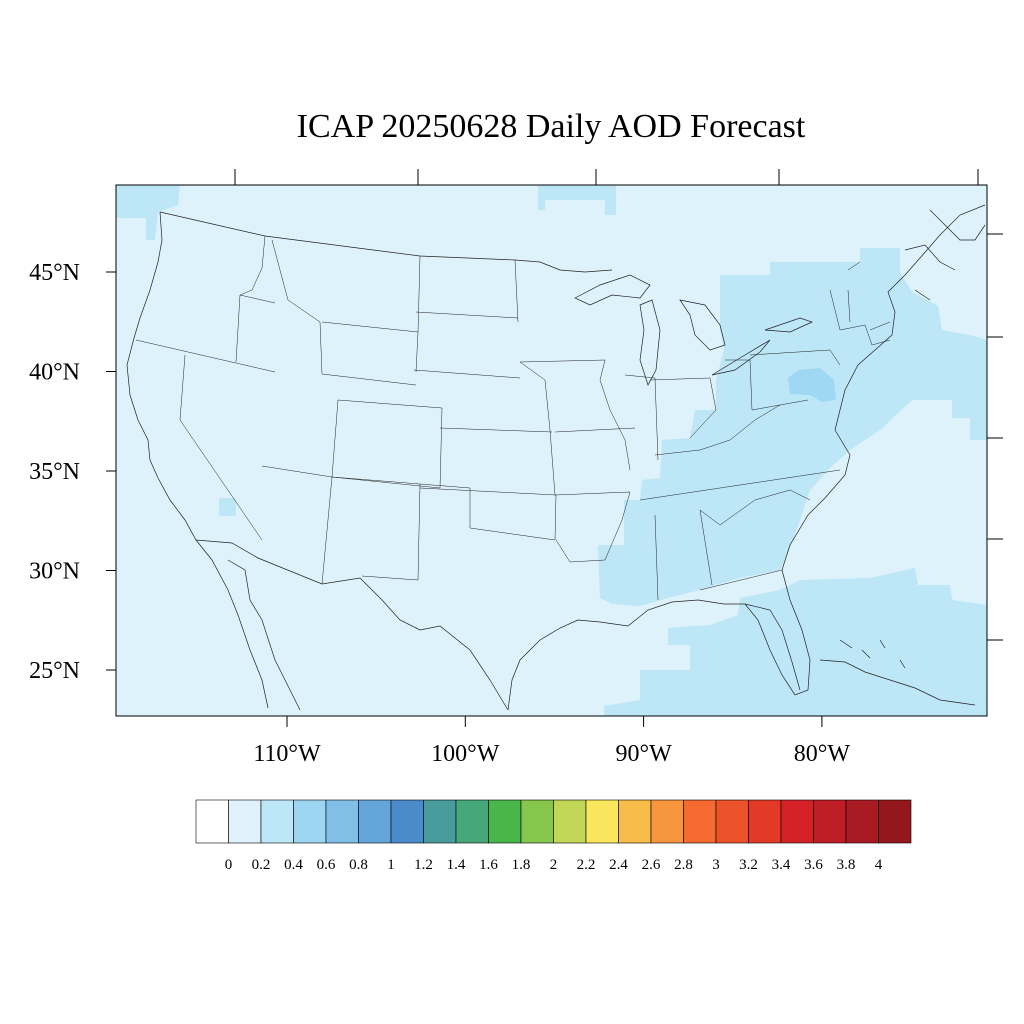  I want to click on colorbar-label: 3, so click(716, 865).